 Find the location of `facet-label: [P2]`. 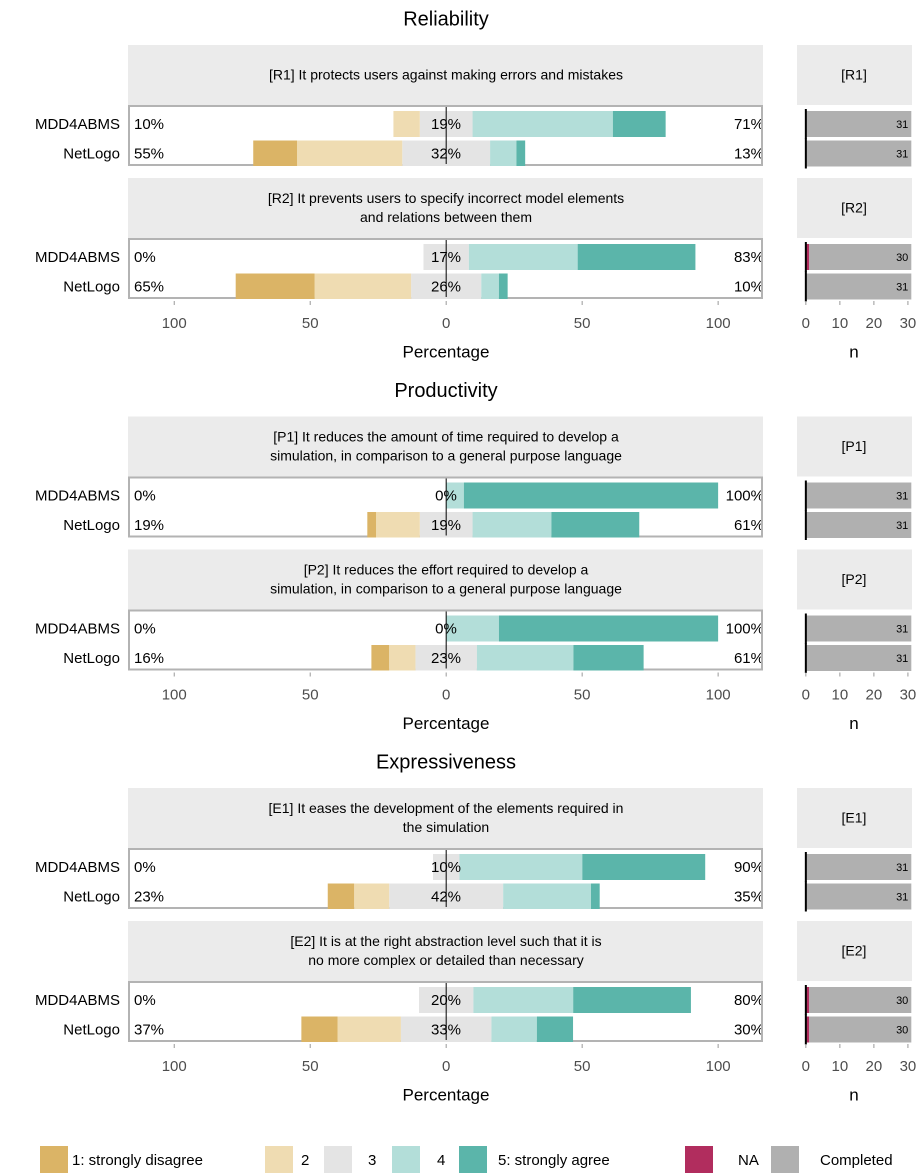

facet-label: [P2] is located at coordinates (854, 579).